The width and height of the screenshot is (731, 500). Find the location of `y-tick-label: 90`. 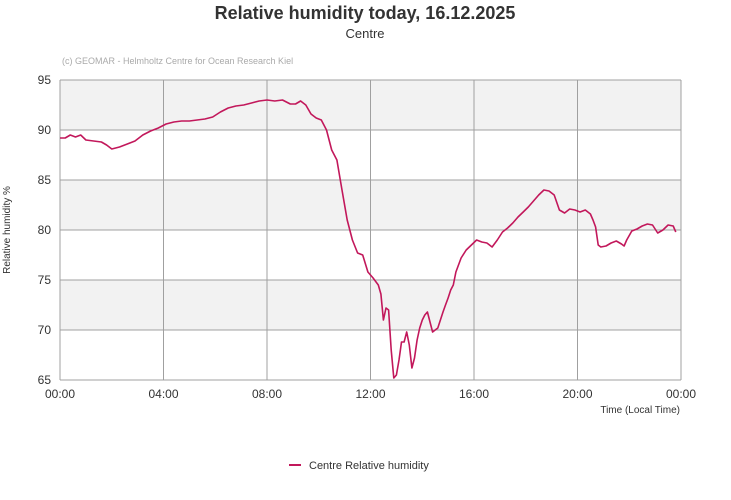

y-tick-label: 90 is located at coordinates (45, 130).